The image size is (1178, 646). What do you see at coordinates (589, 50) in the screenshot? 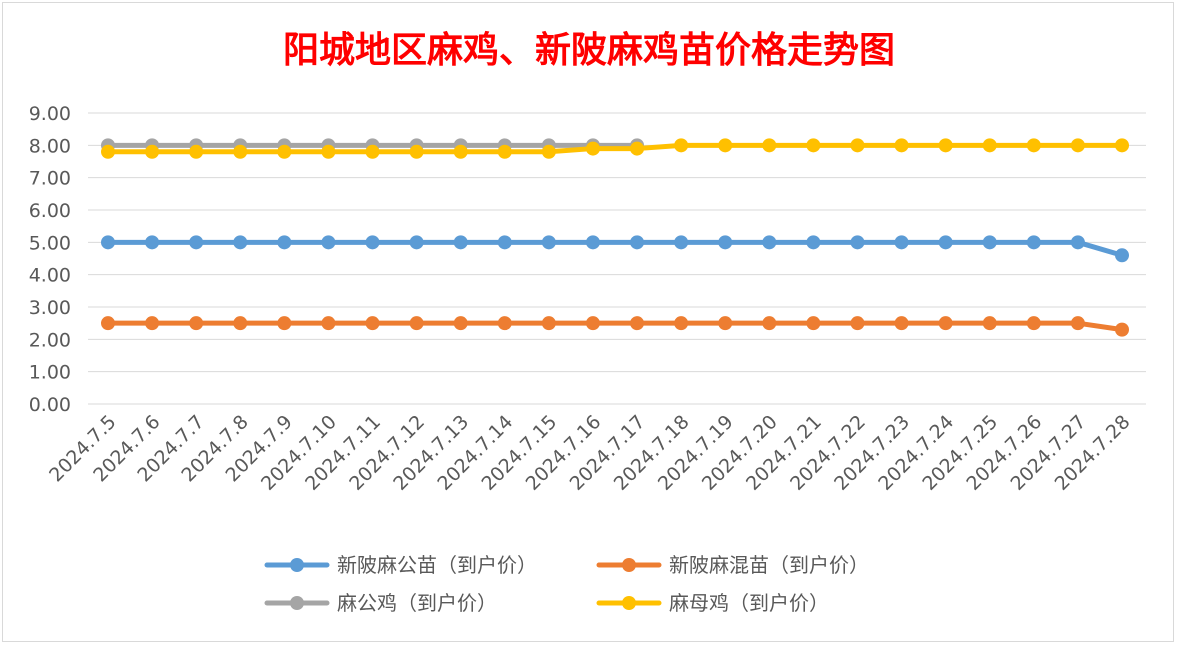
I see `chart-title: 阳城地区麻鸡、新陂麻鸡苗价格走势图` at bounding box center [589, 50].